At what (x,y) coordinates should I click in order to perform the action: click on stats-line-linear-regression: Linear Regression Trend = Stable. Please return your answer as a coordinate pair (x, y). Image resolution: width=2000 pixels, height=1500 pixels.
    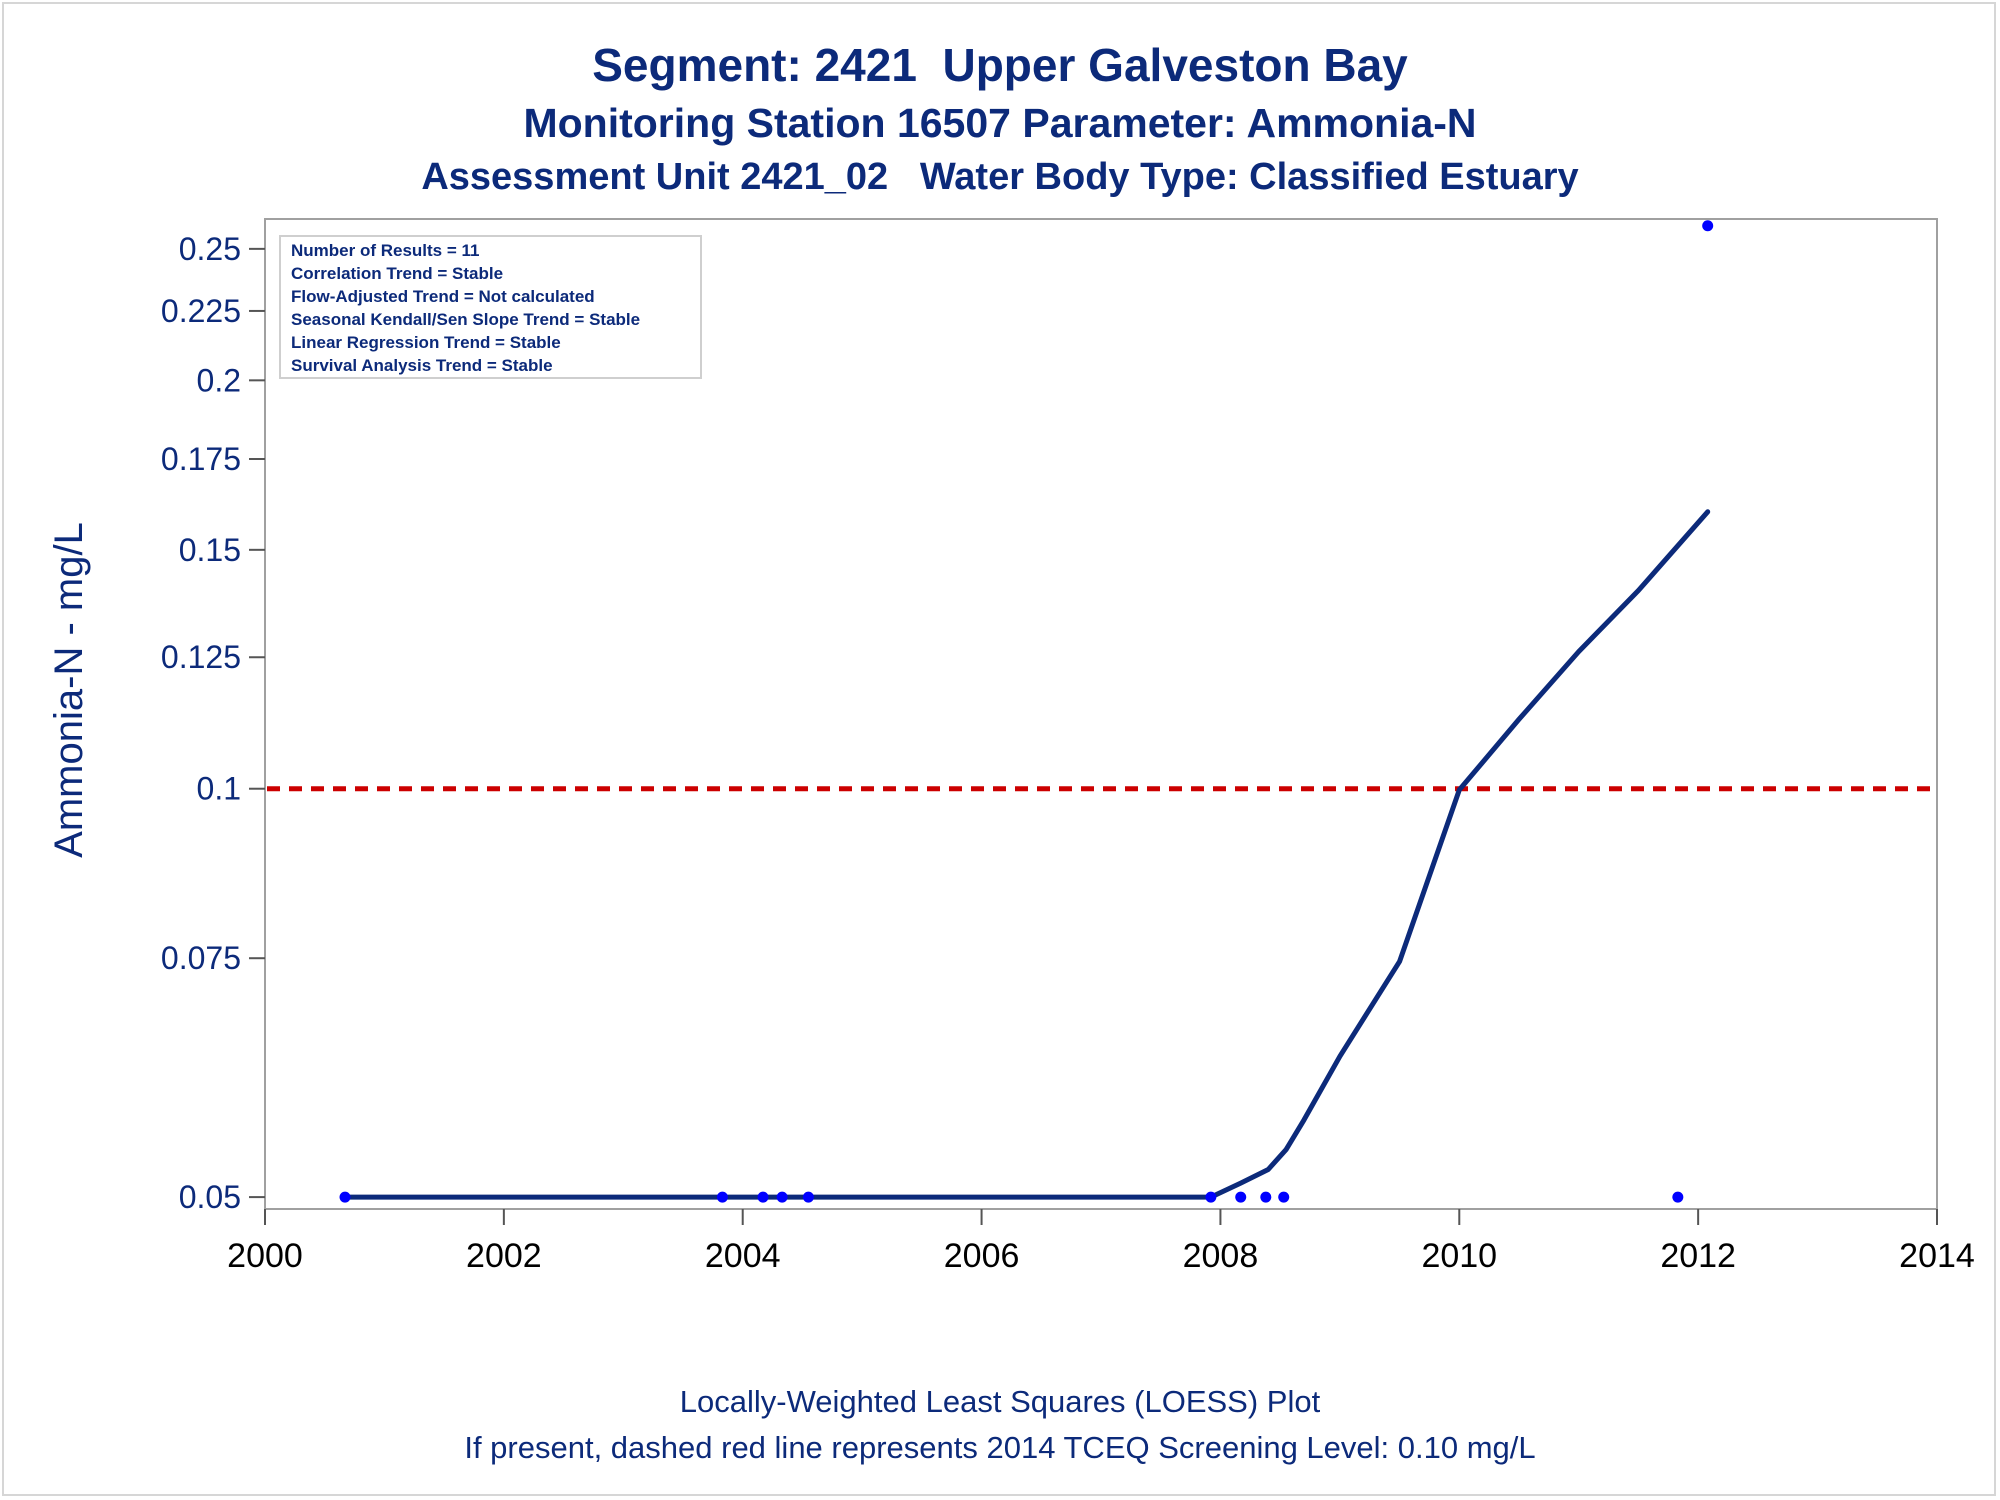
    Looking at the image, I should click on (426, 342).